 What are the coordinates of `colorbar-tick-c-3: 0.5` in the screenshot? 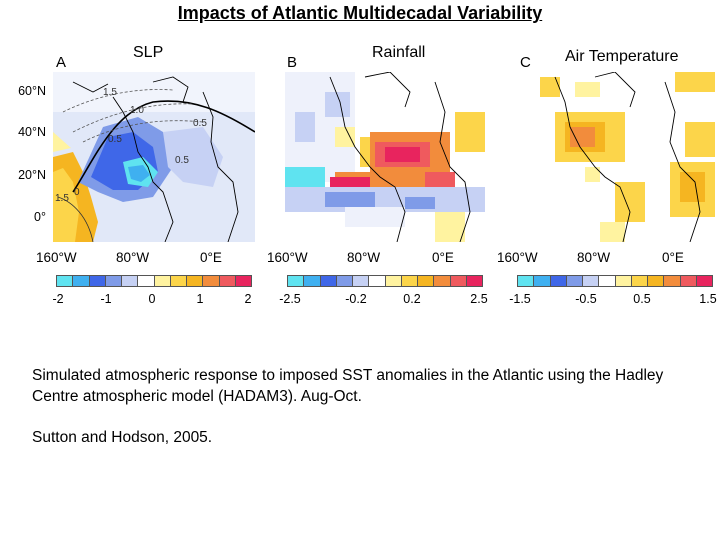 It's located at (642, 299).